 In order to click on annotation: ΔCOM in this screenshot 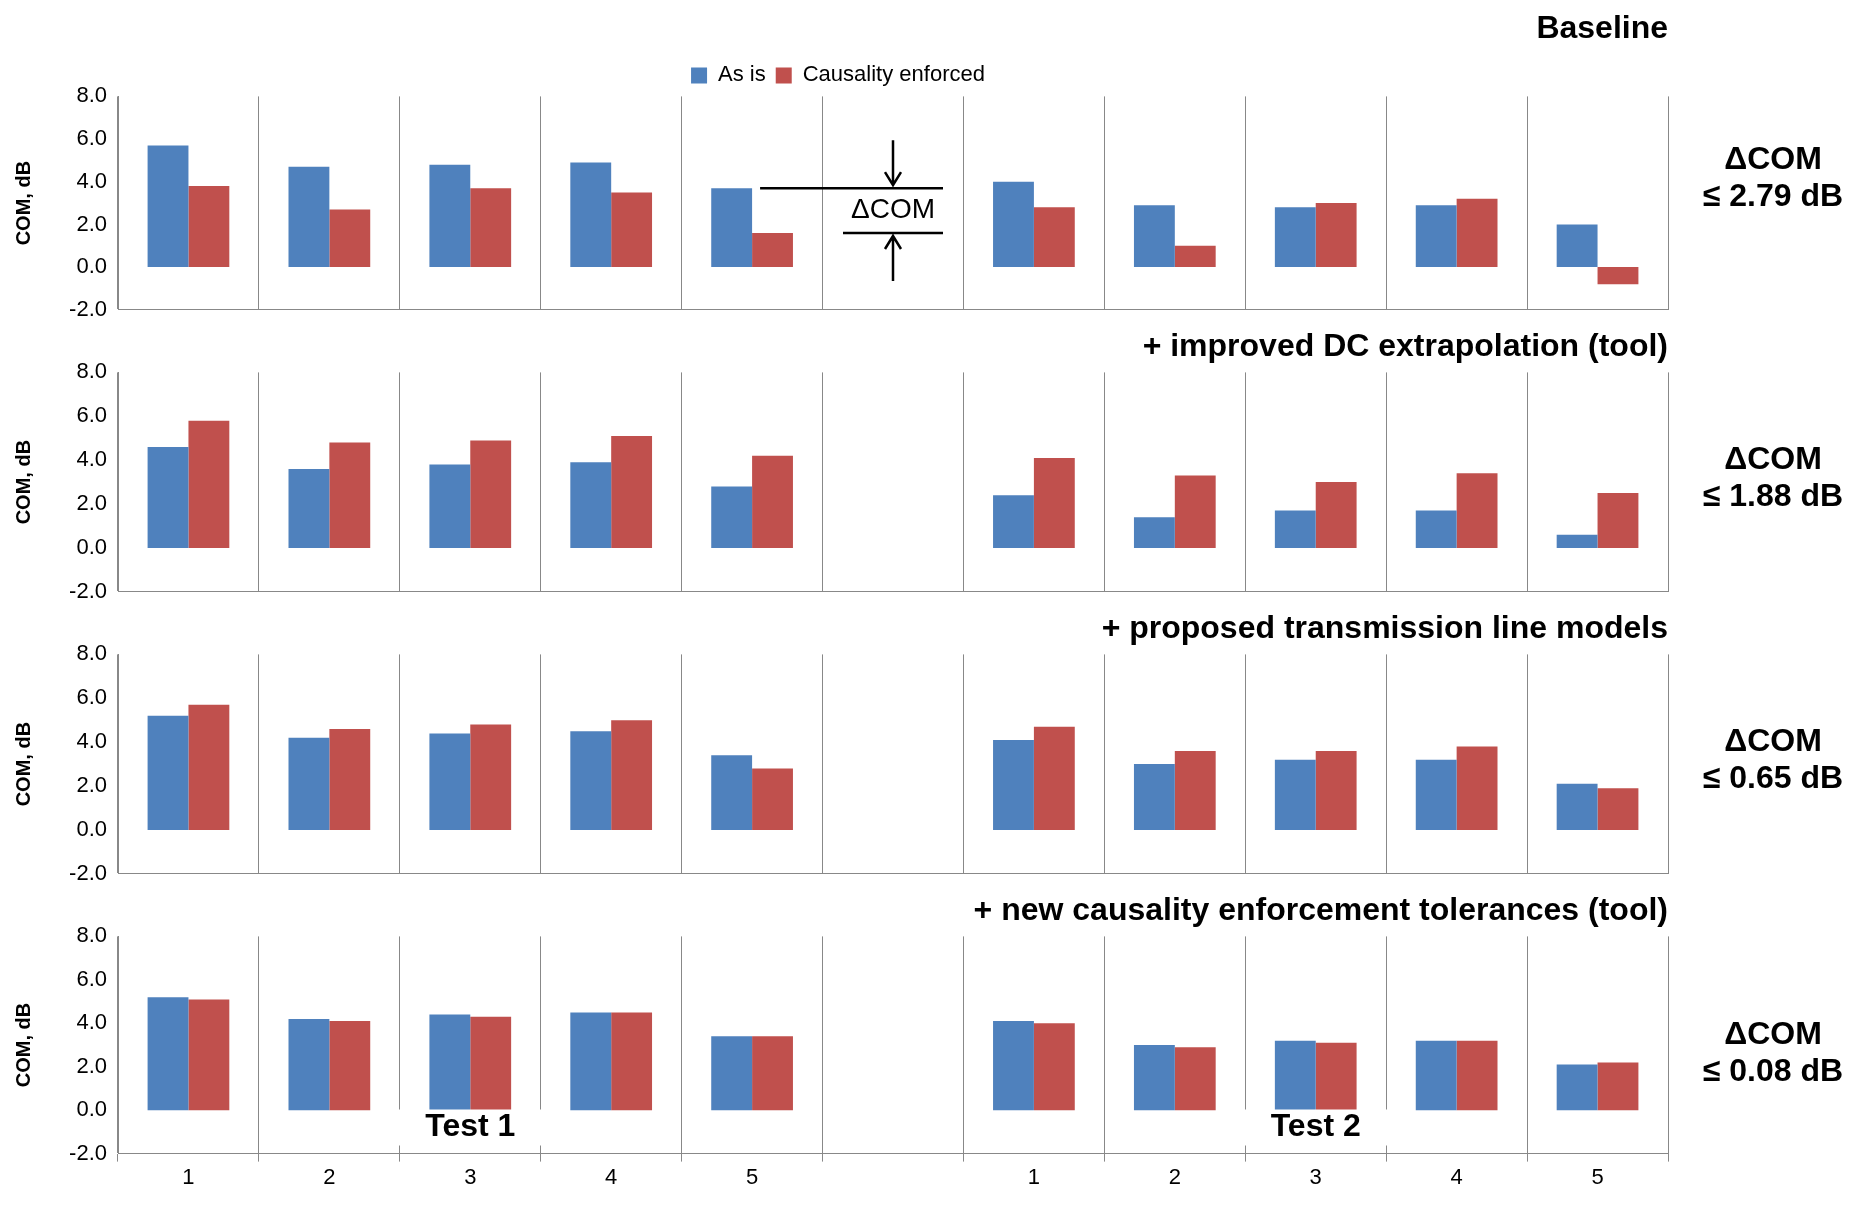, I will do `click(893, 209)`.